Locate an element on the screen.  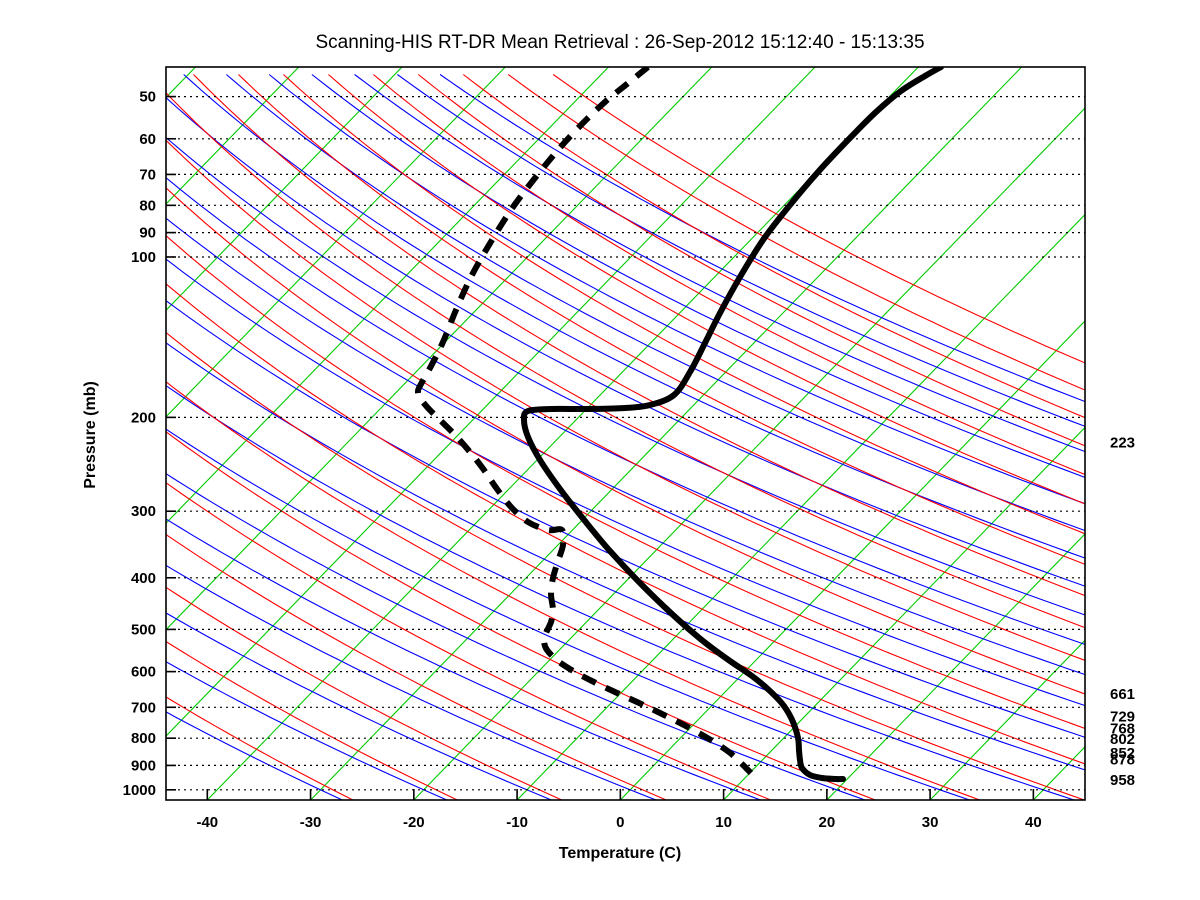
right-pressure-label: 729 is located at coordinates (1122, 717).